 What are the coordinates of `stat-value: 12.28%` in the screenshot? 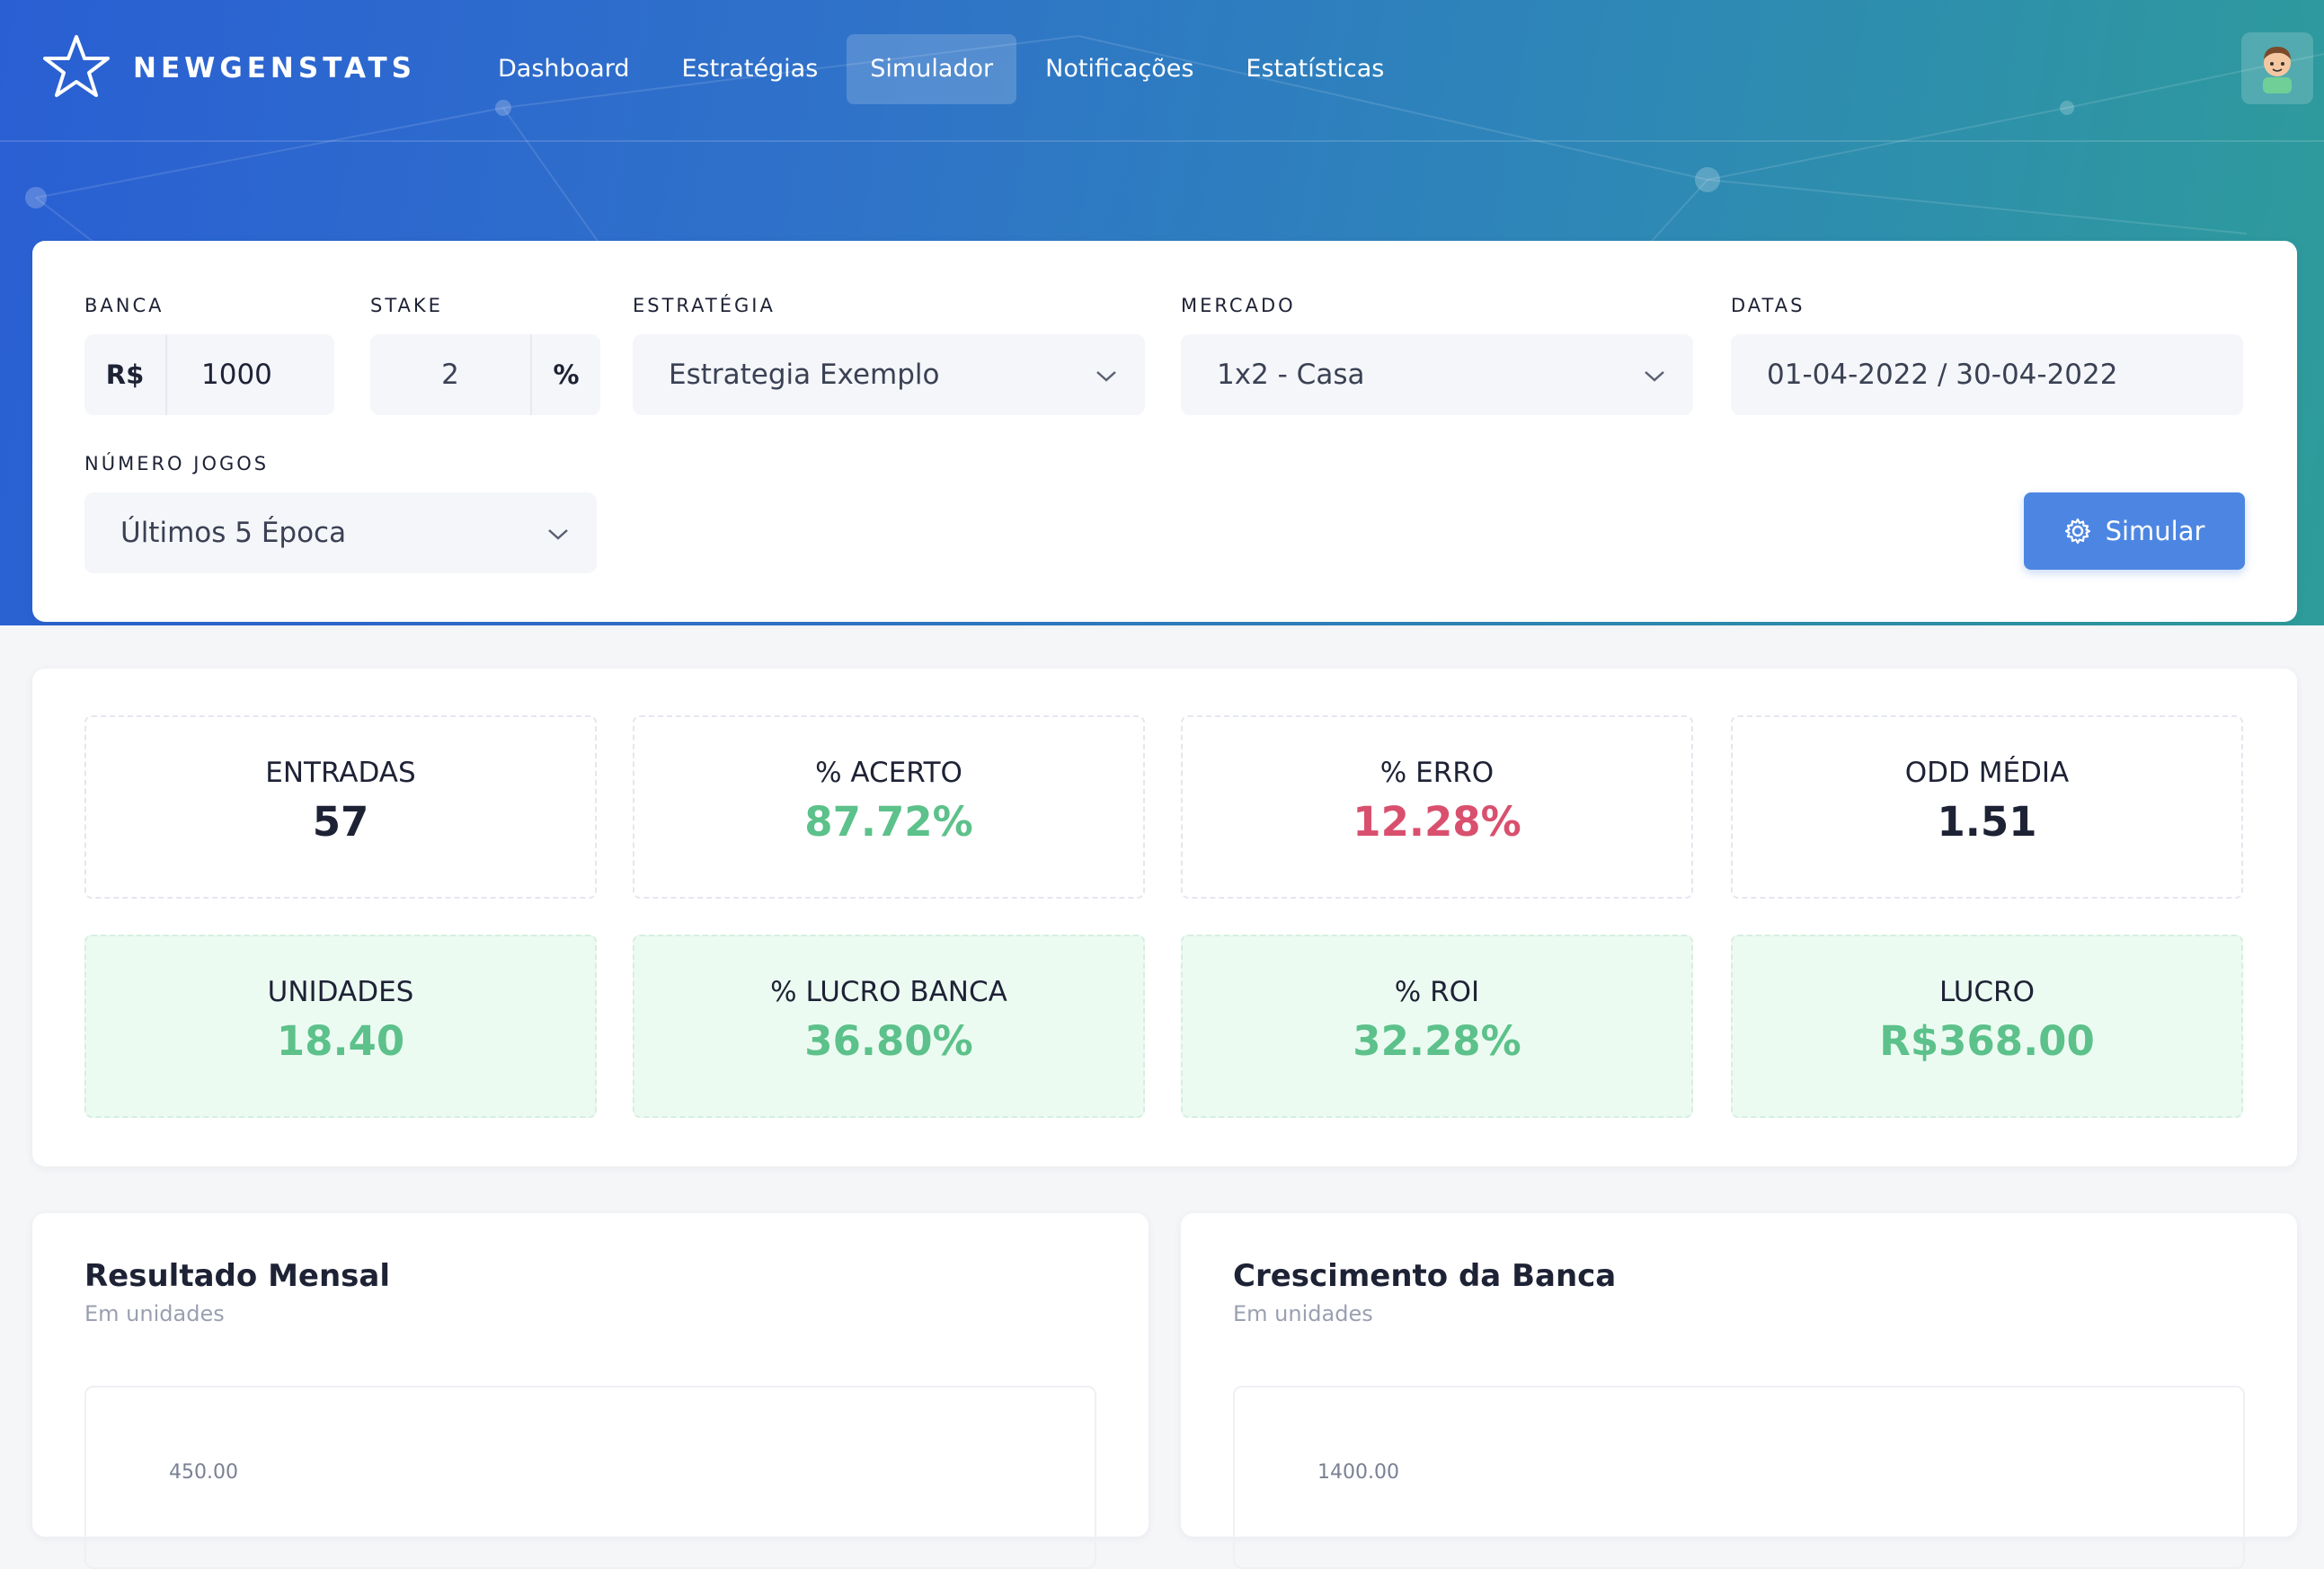 It's located at (1437, 822).